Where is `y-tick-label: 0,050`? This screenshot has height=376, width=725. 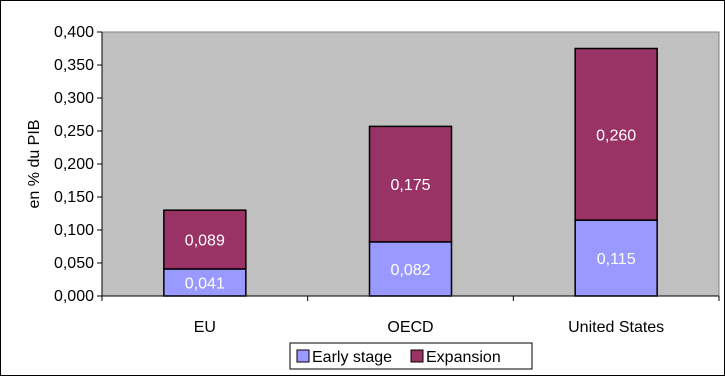
y-tick-label: 0,050 is located at coordinates (74, 263).